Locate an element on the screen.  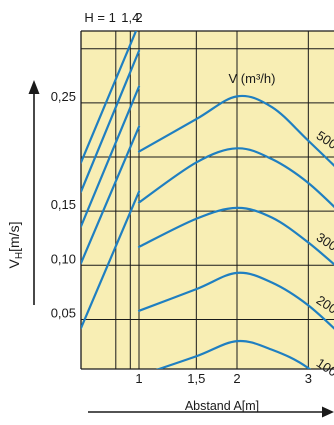
y-tick-label: 0,15 is located at coordinates (63, 204).